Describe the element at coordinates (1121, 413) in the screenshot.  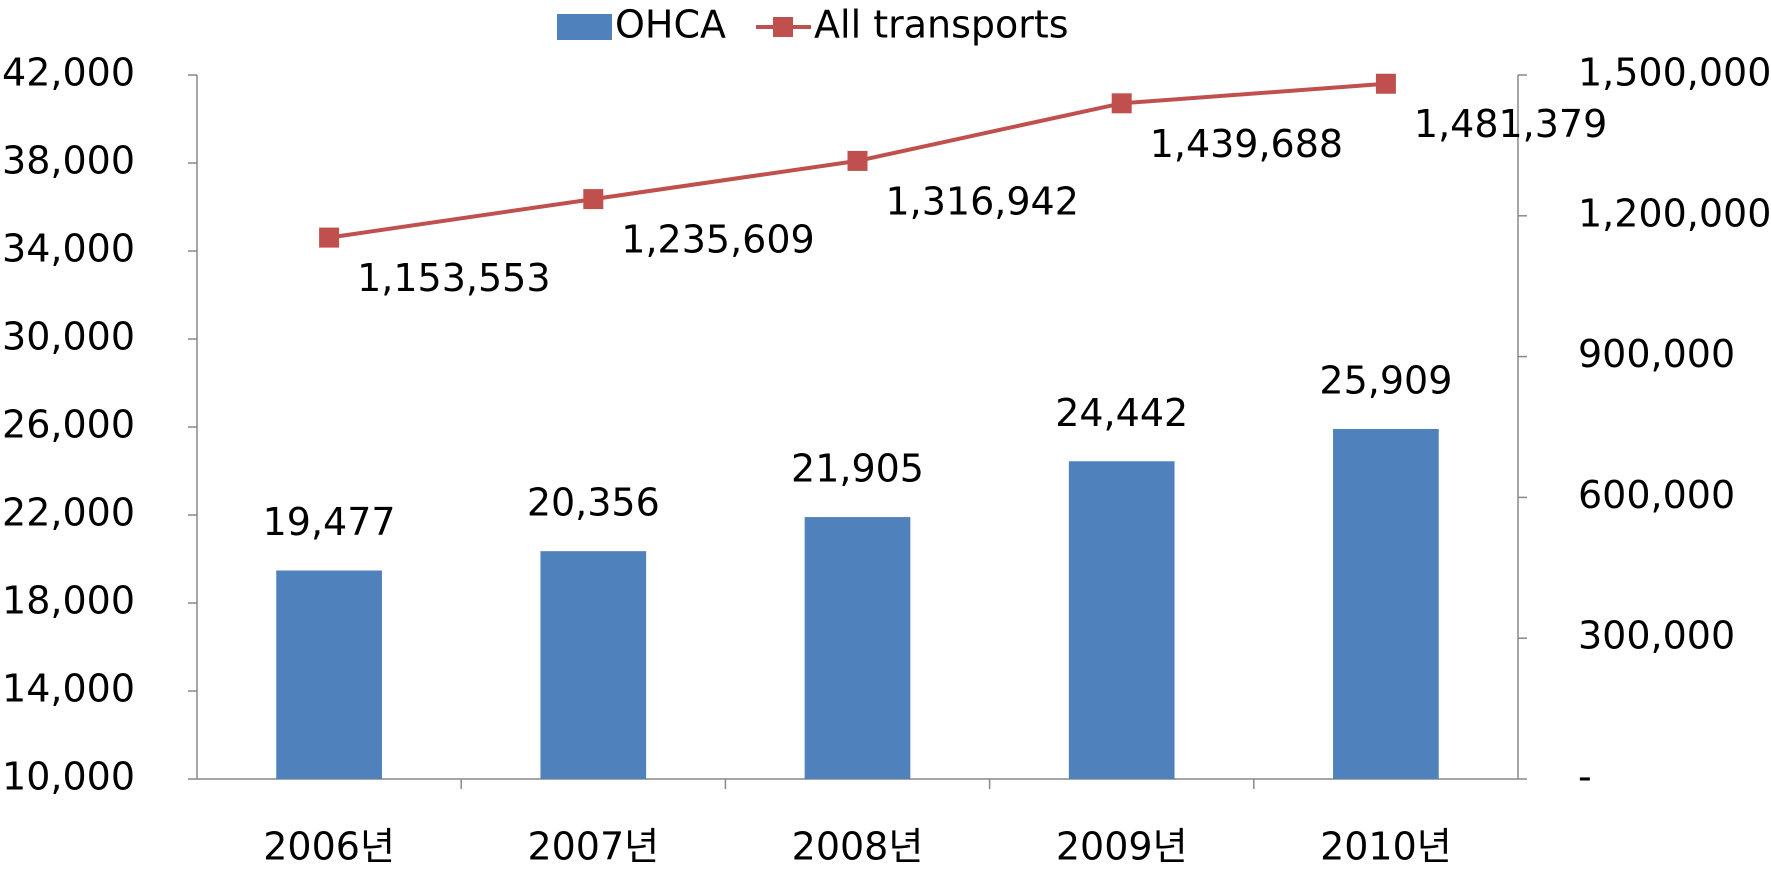
I see `bar-value-label: 24,442` at that location.